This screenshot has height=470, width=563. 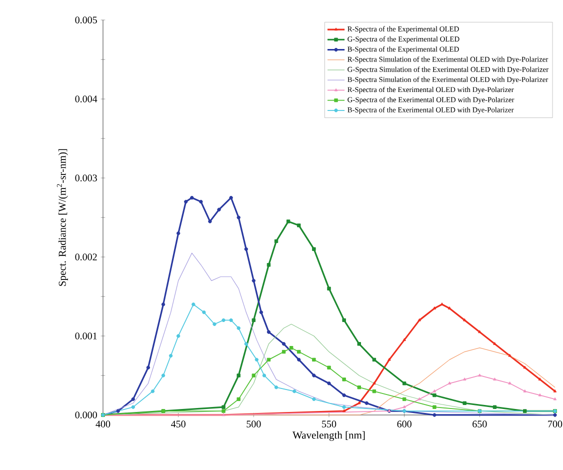 What do you see at coordinates (86, 257) in the screenshot?
I see `y-tick-label: 0.002` at bounding box center [86, 257].